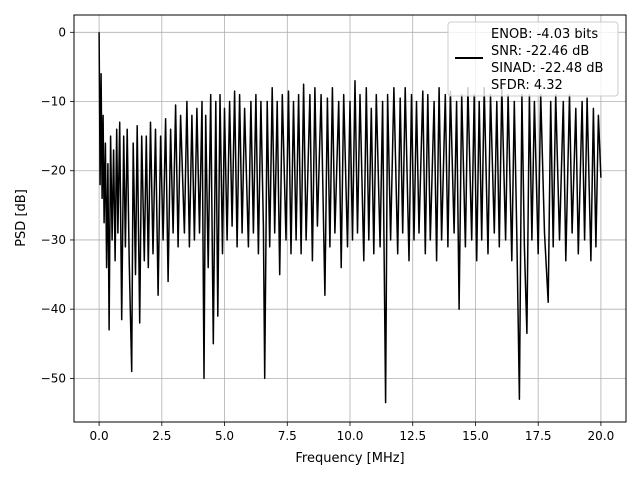 This screenshot has width=640, height=480. Describe the element at coordinates (287, 436) in the screenshot. I see `x-tick-label: 7.5` at that location.